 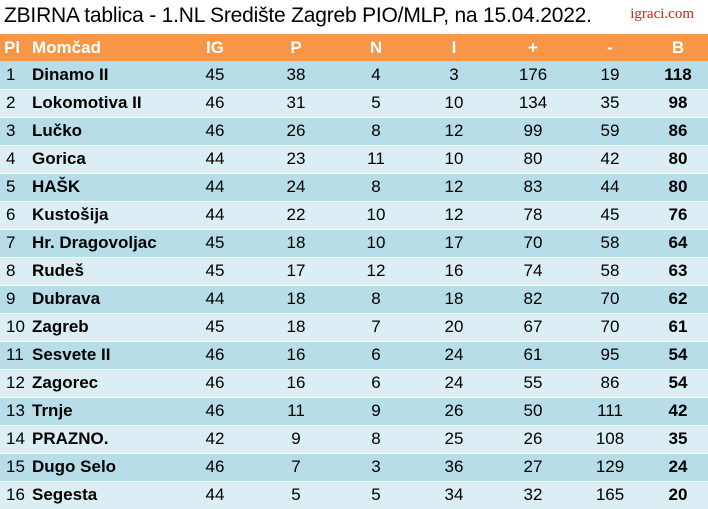 What do you see at coordinates (678, 131) in the screenshot?
I see `cell-points: 86` at bounding box center [678, 131].